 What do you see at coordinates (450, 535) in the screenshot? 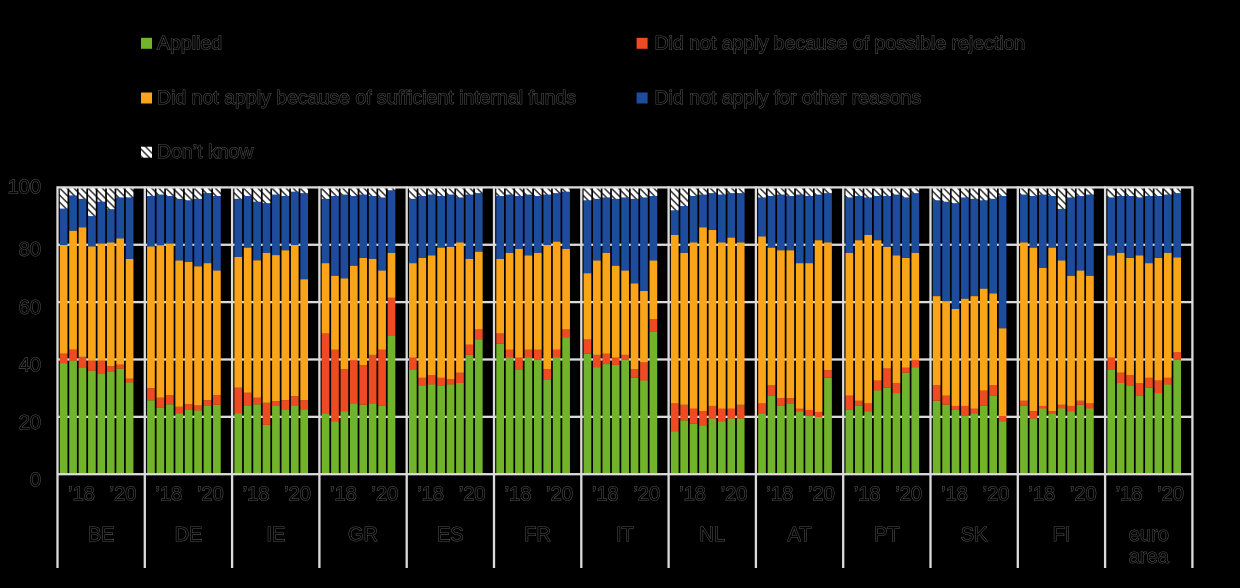
I see `svg-text: ES` at bounding box center [450, 535].